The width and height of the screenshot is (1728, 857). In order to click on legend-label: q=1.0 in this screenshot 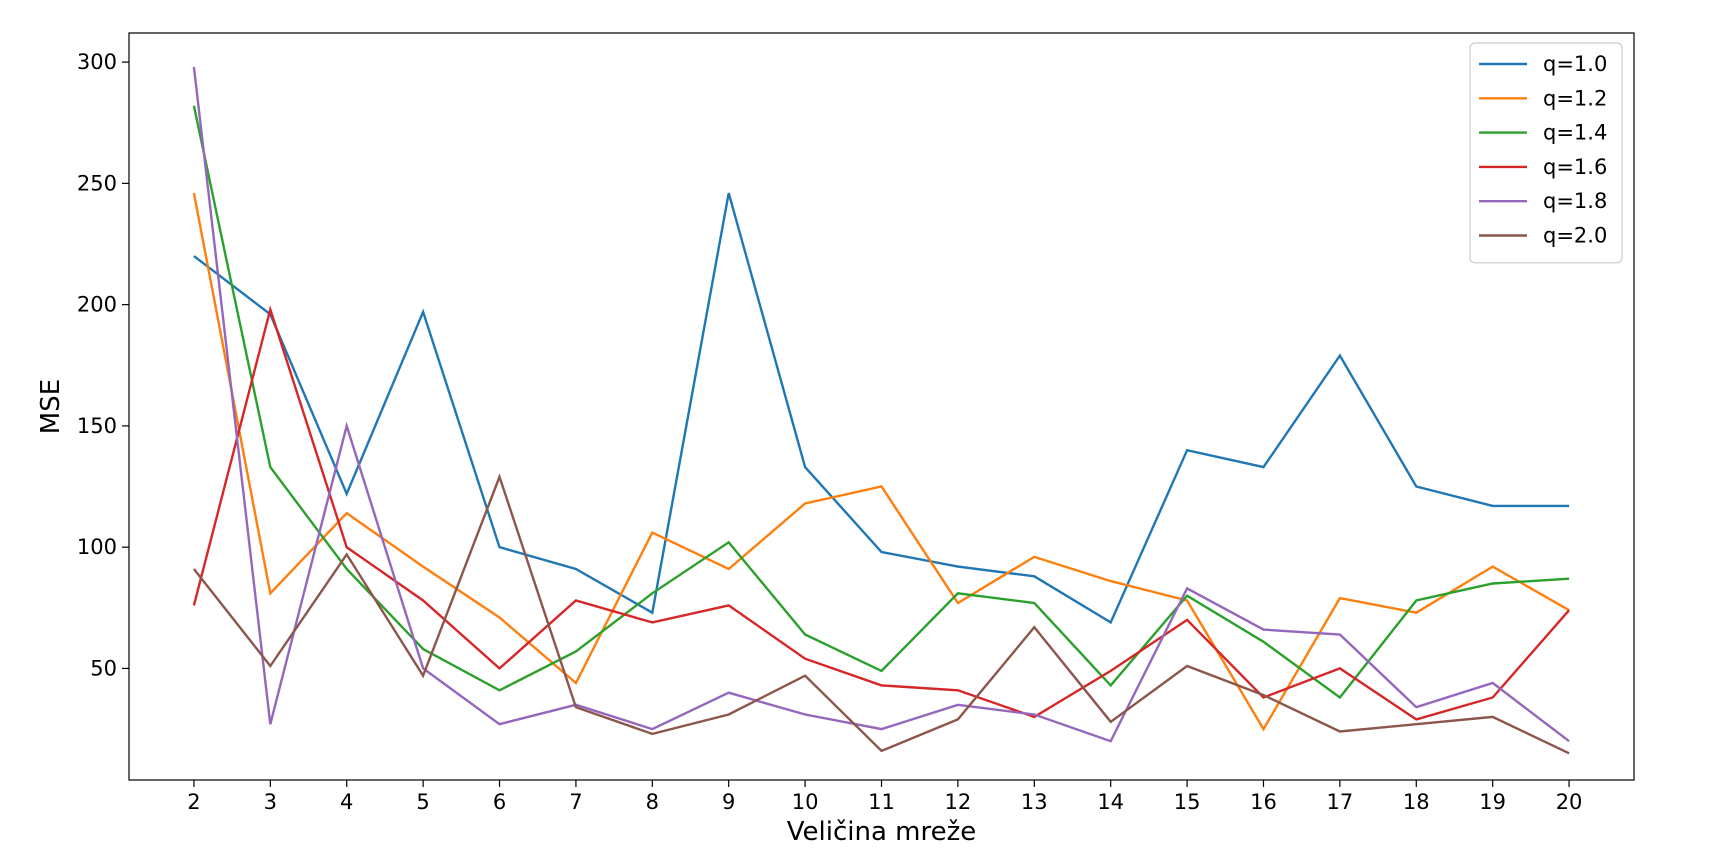, I will do `click(1575, 64)`.